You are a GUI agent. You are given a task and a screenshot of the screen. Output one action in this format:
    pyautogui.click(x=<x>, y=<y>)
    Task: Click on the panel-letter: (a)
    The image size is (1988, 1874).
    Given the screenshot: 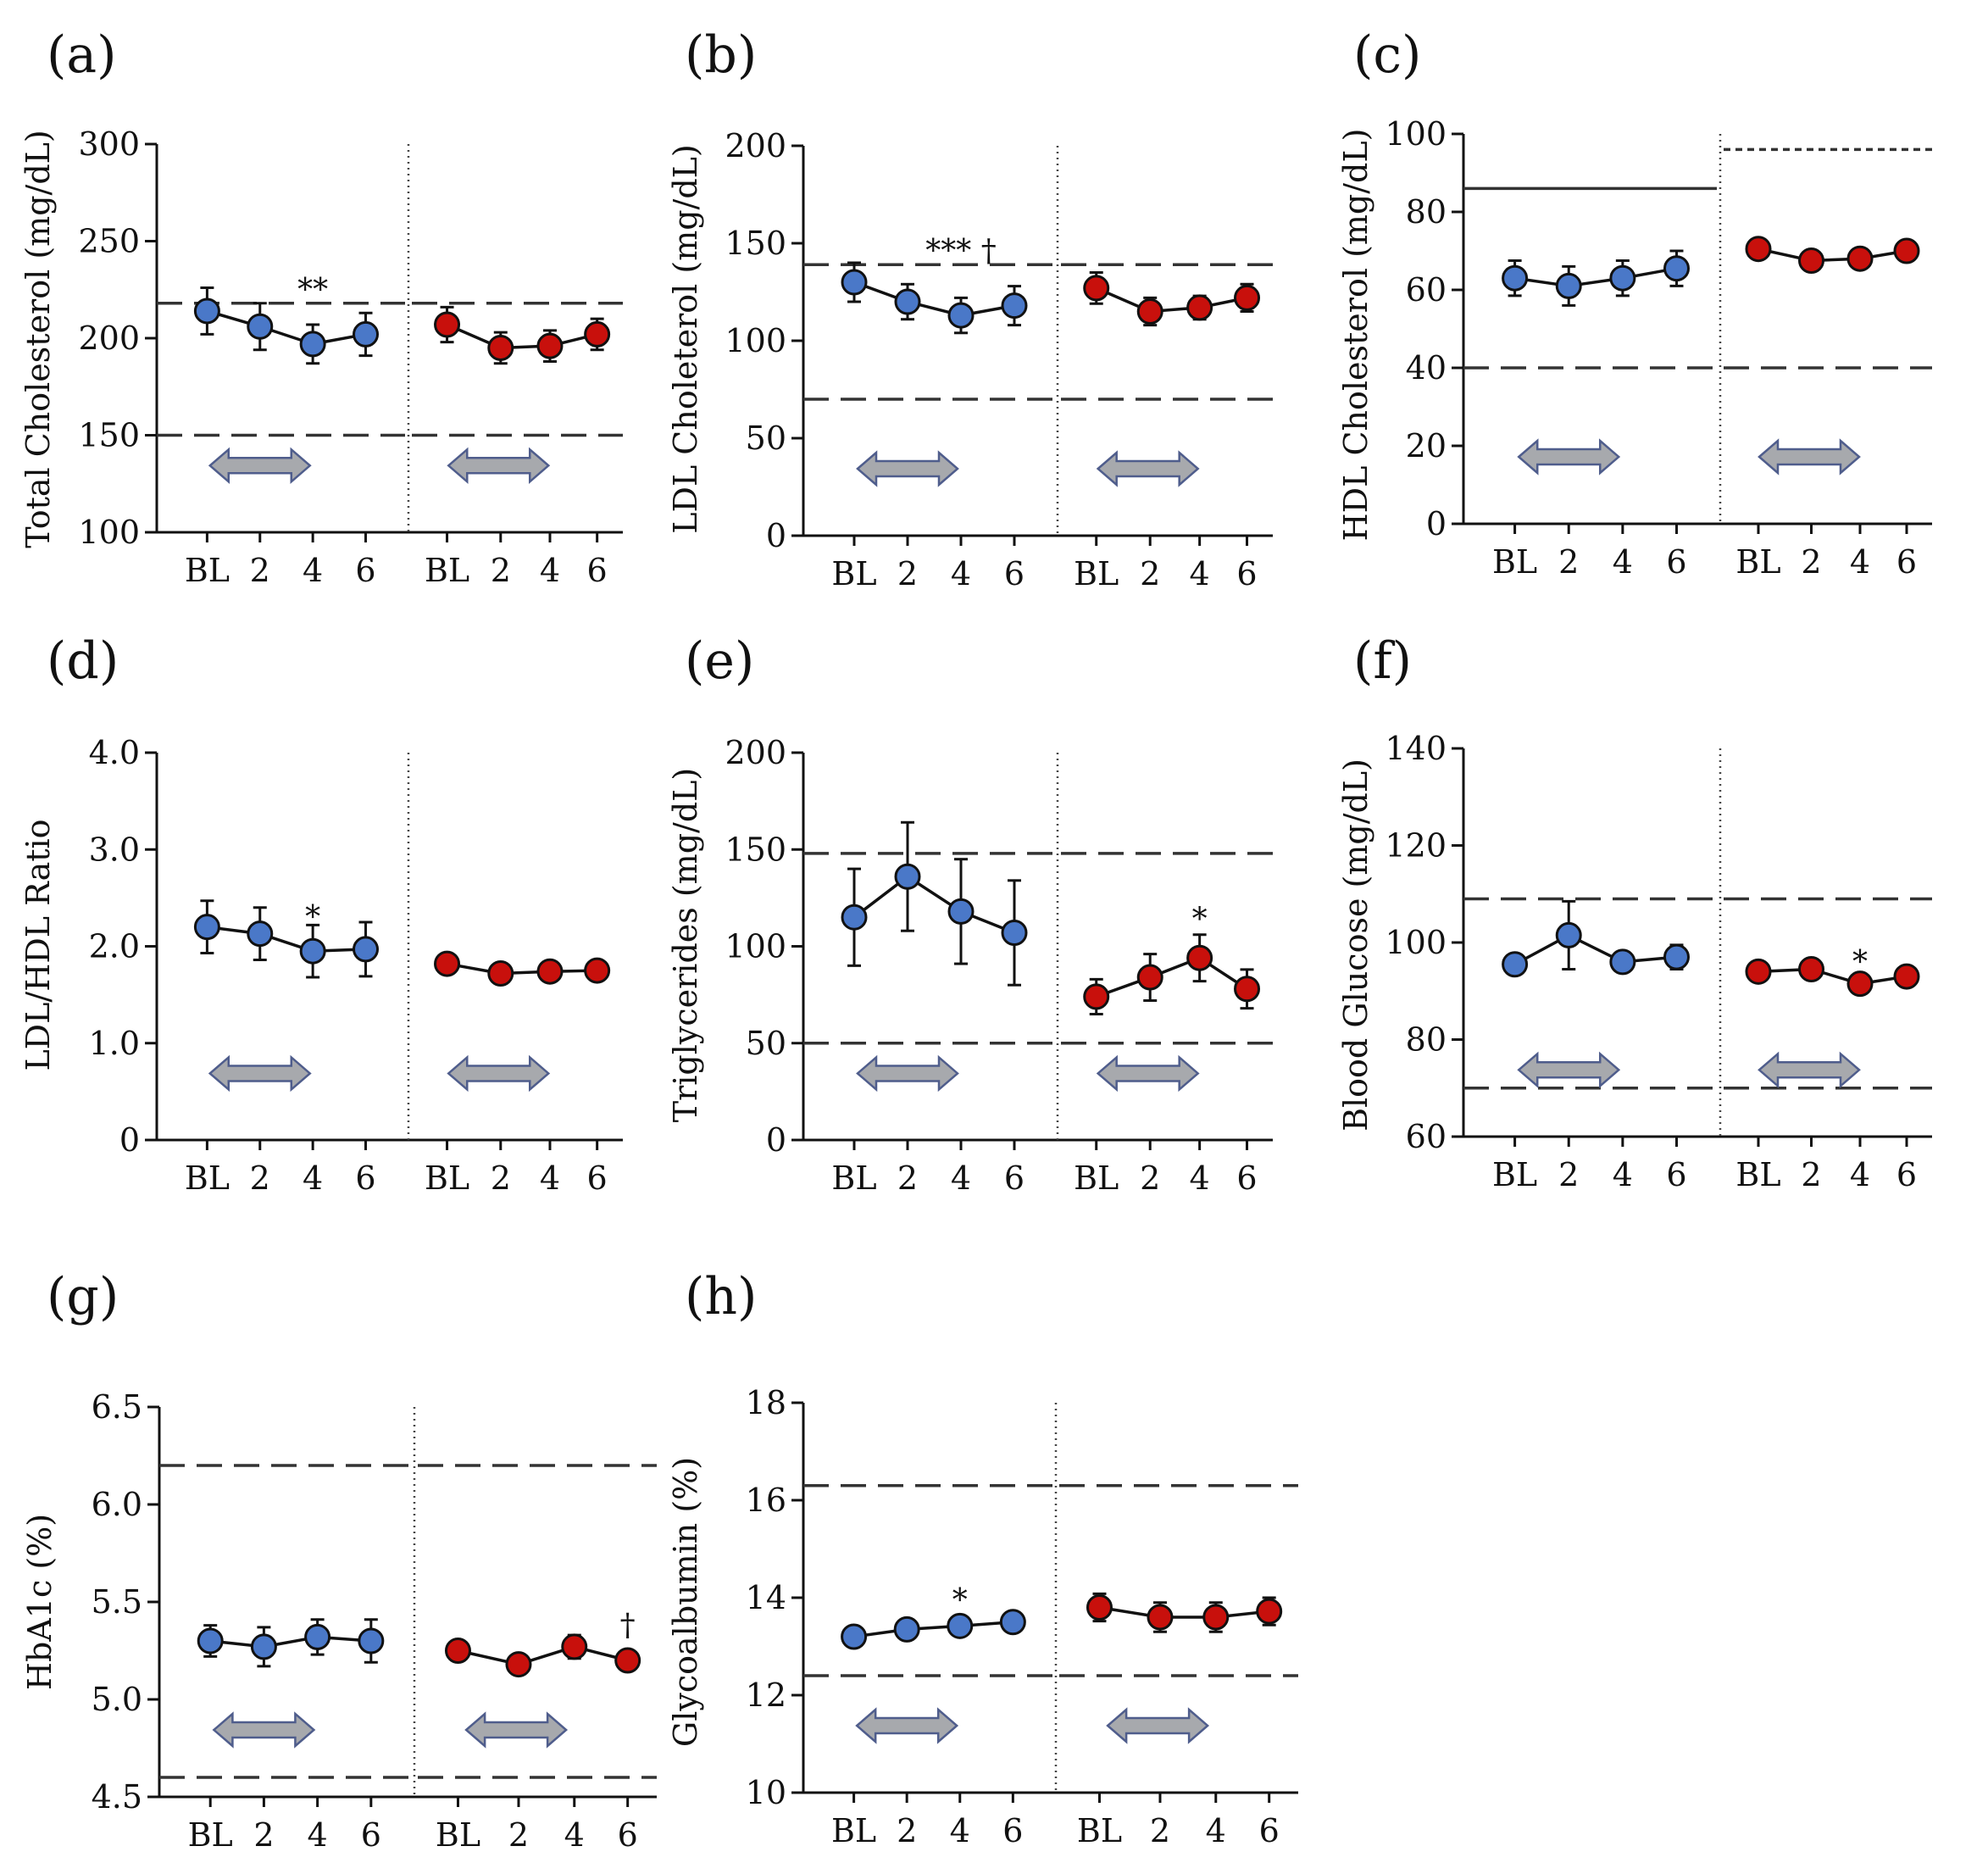 What is the action you would take?
    pyautogui.click(x=82, y=55)
    